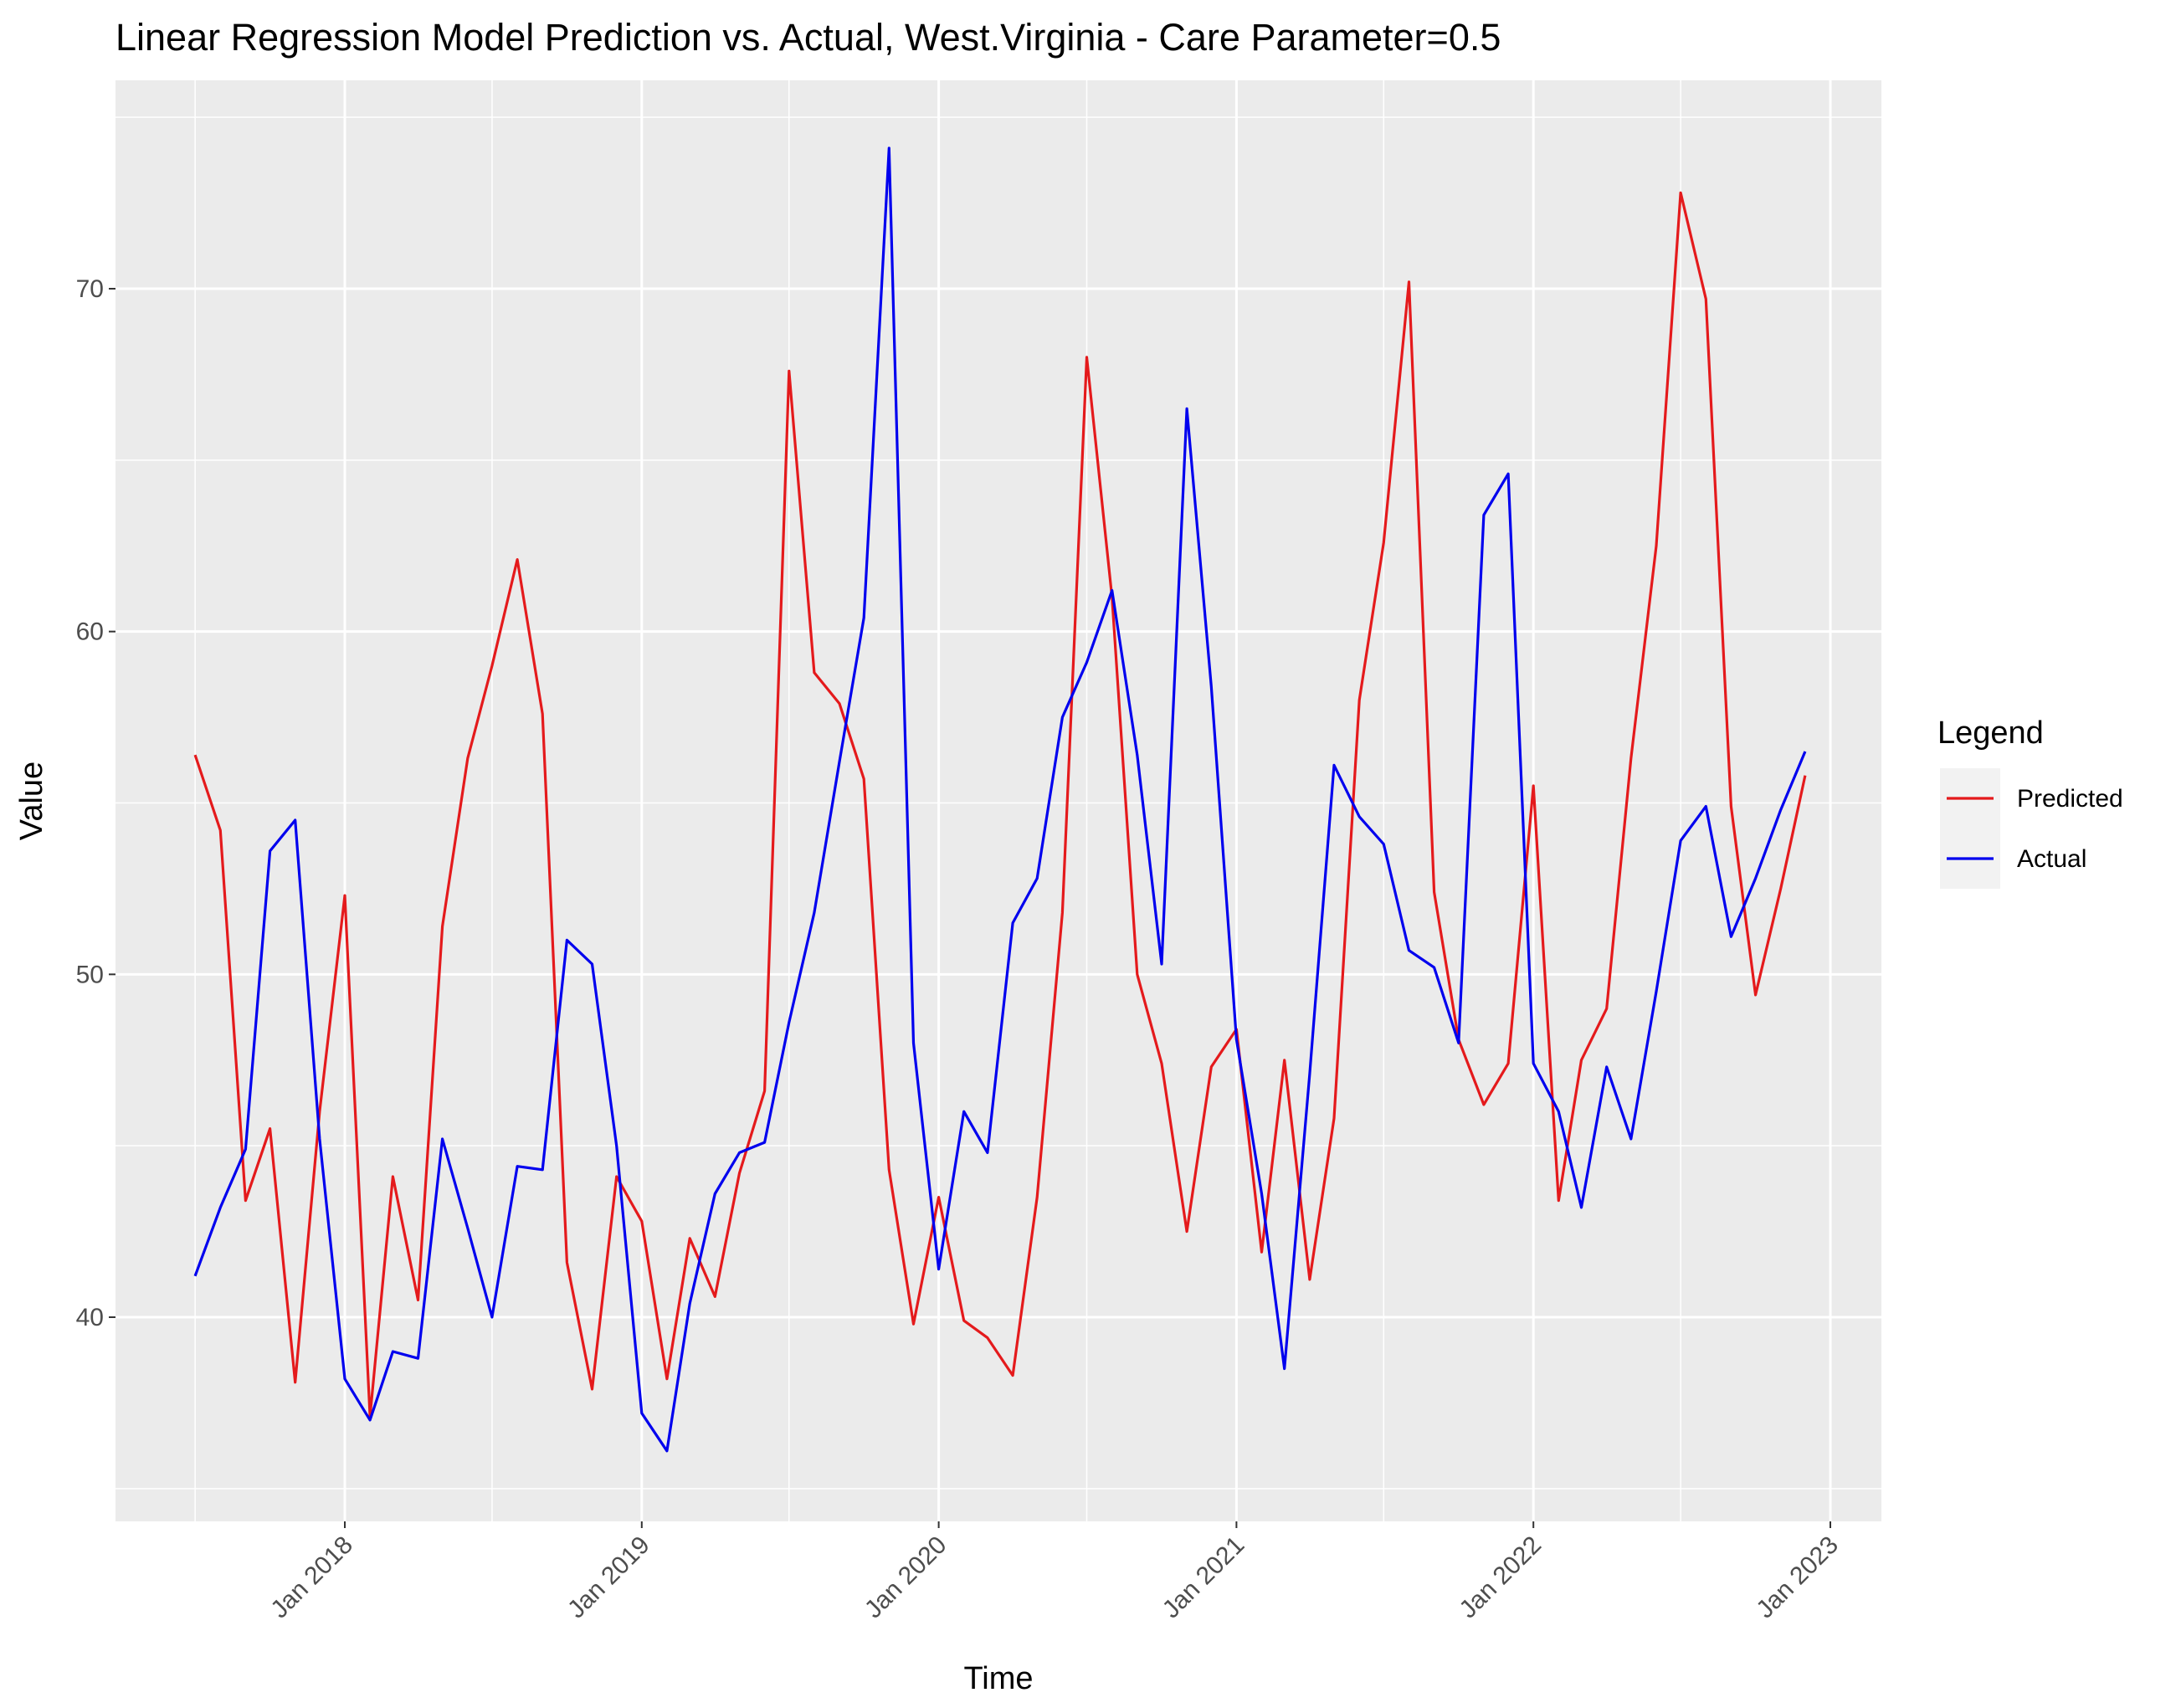  Describe the element at coordinates (90, 289) in the screenshot. I see `y-tick-label: 70` at that location.